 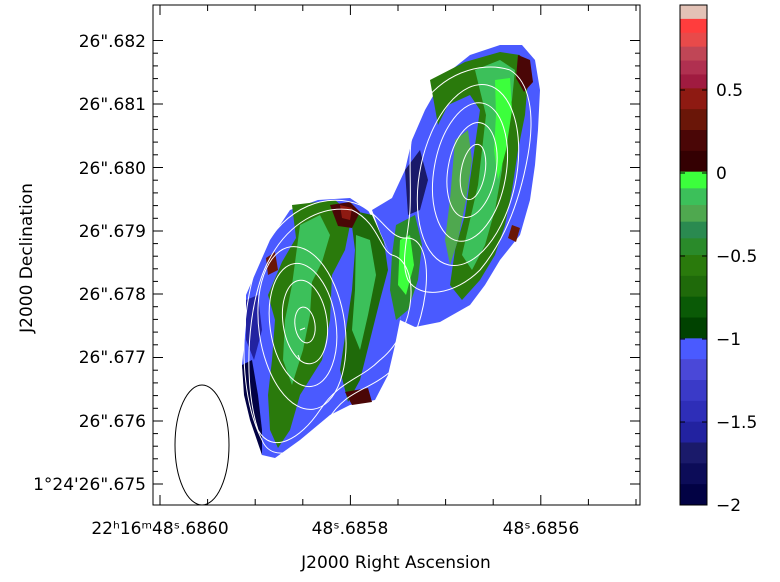 I want to click on y-tick-label: 26".682, so click(x=112, y=42).